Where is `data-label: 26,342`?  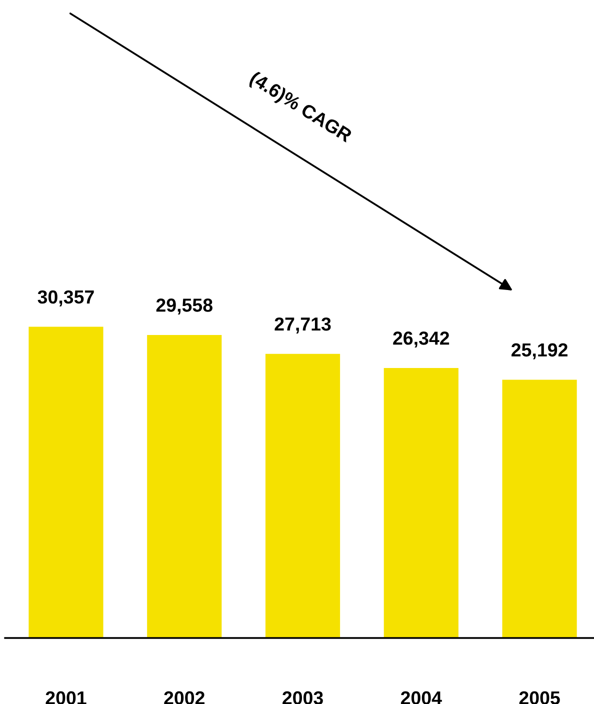
data-label: 26,342 is located at coordinates (421, 340).